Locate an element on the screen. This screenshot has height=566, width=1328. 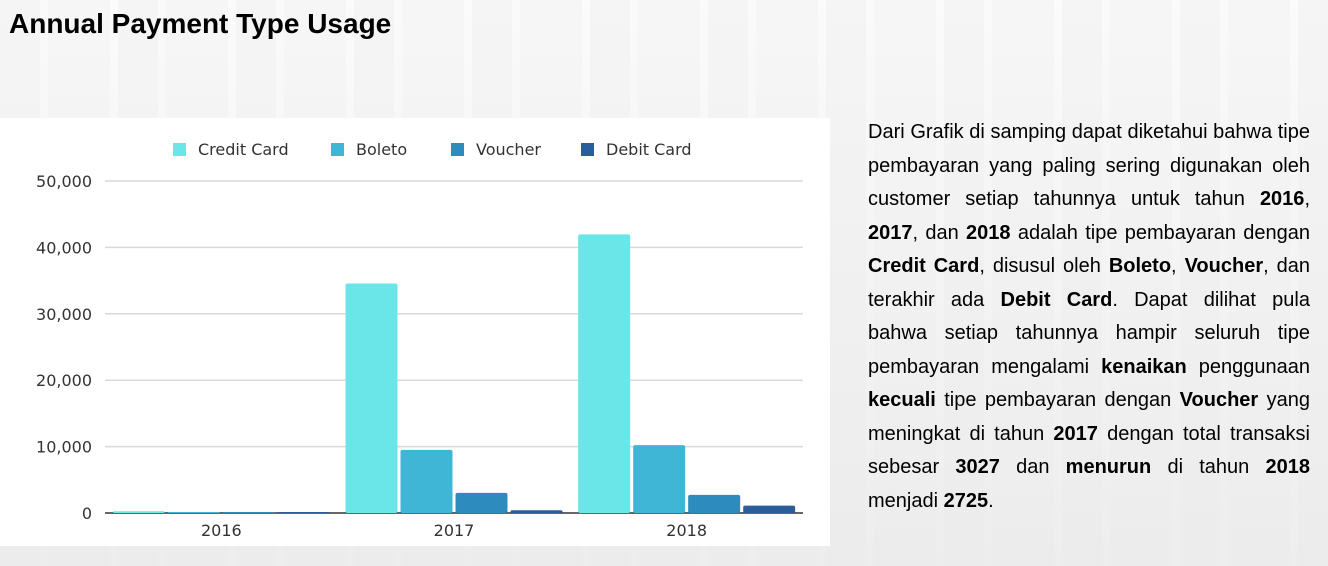
x-tick-label: 2017 is located at coordinates (454, 530).